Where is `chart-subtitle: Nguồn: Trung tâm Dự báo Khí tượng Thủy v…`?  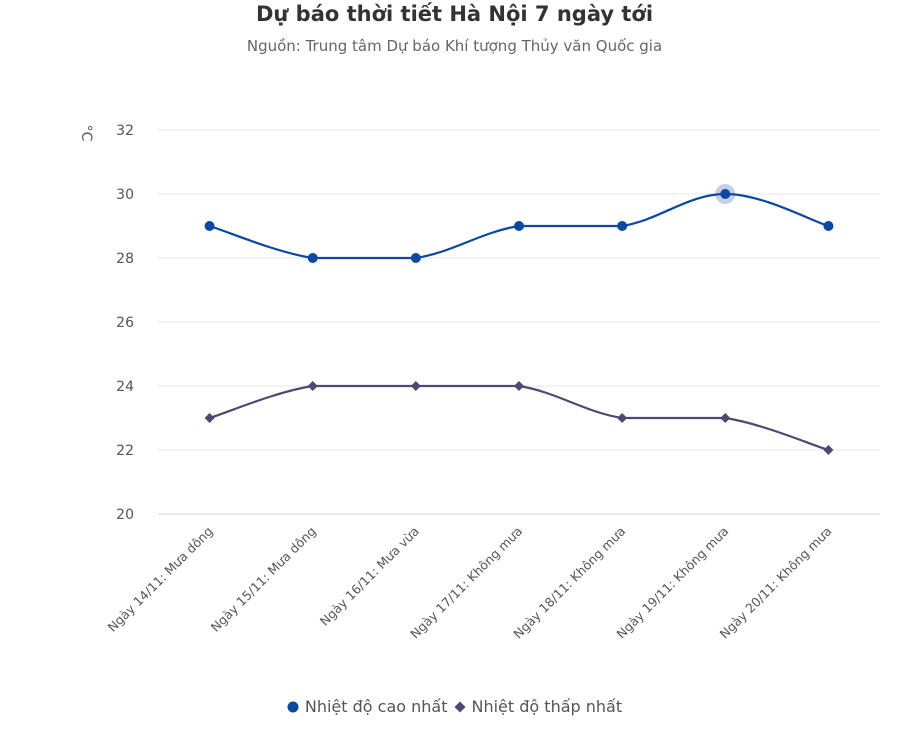 chart-subtitle: Nguồn: Trung tâm Dự báo Khí tượng Thủy v… is located at coordinates (454, 46).